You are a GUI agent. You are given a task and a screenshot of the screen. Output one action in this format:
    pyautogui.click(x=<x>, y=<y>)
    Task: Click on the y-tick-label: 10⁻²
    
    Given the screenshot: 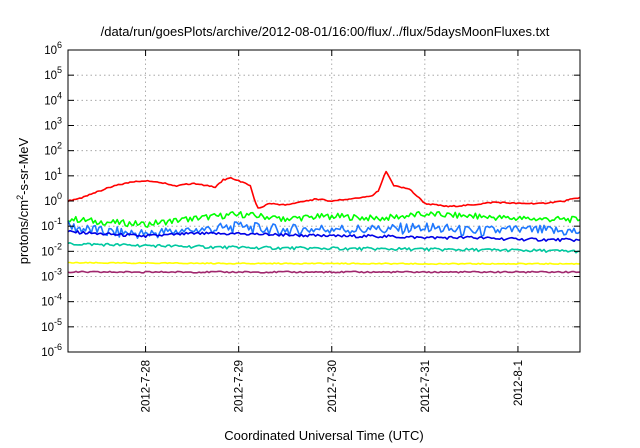 What is the action you would take?
    pyautogui.click(x=51, y=249)
    